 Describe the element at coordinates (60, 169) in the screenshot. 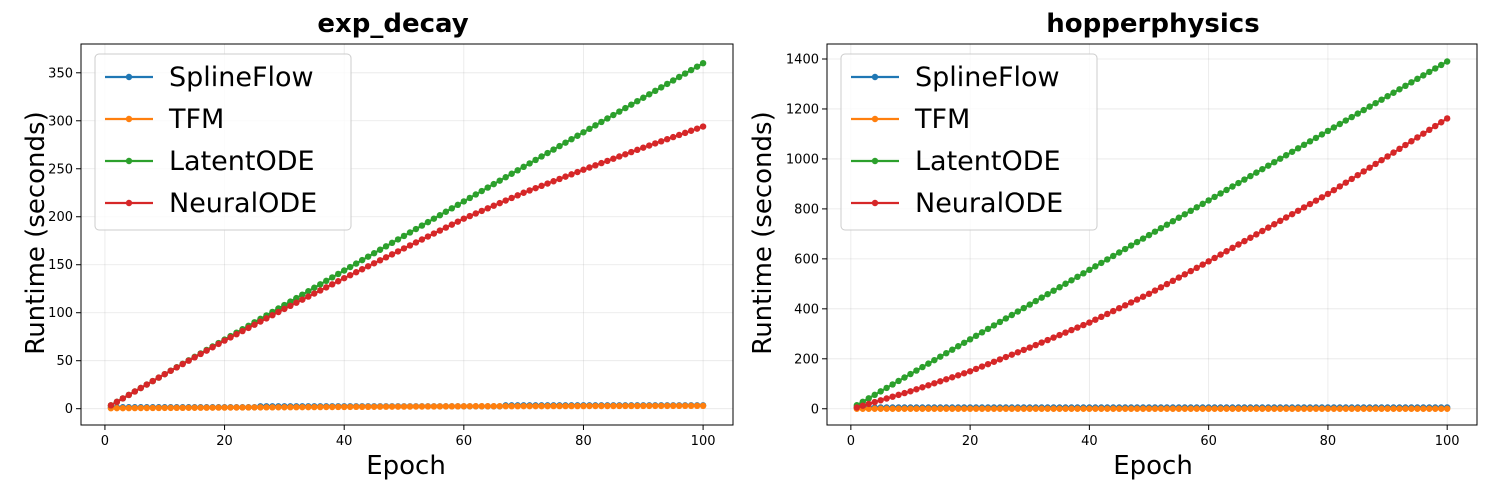

I see `y-tick-label: 250` at that location.